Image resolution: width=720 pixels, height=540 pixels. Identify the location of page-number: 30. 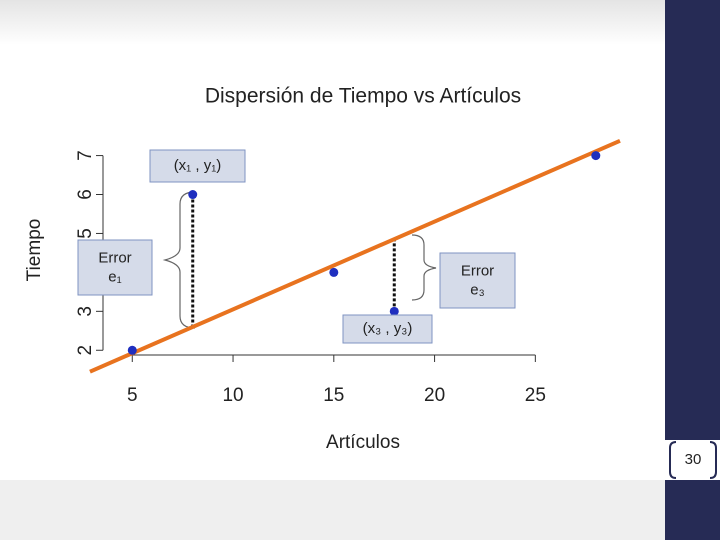
(693, 459).